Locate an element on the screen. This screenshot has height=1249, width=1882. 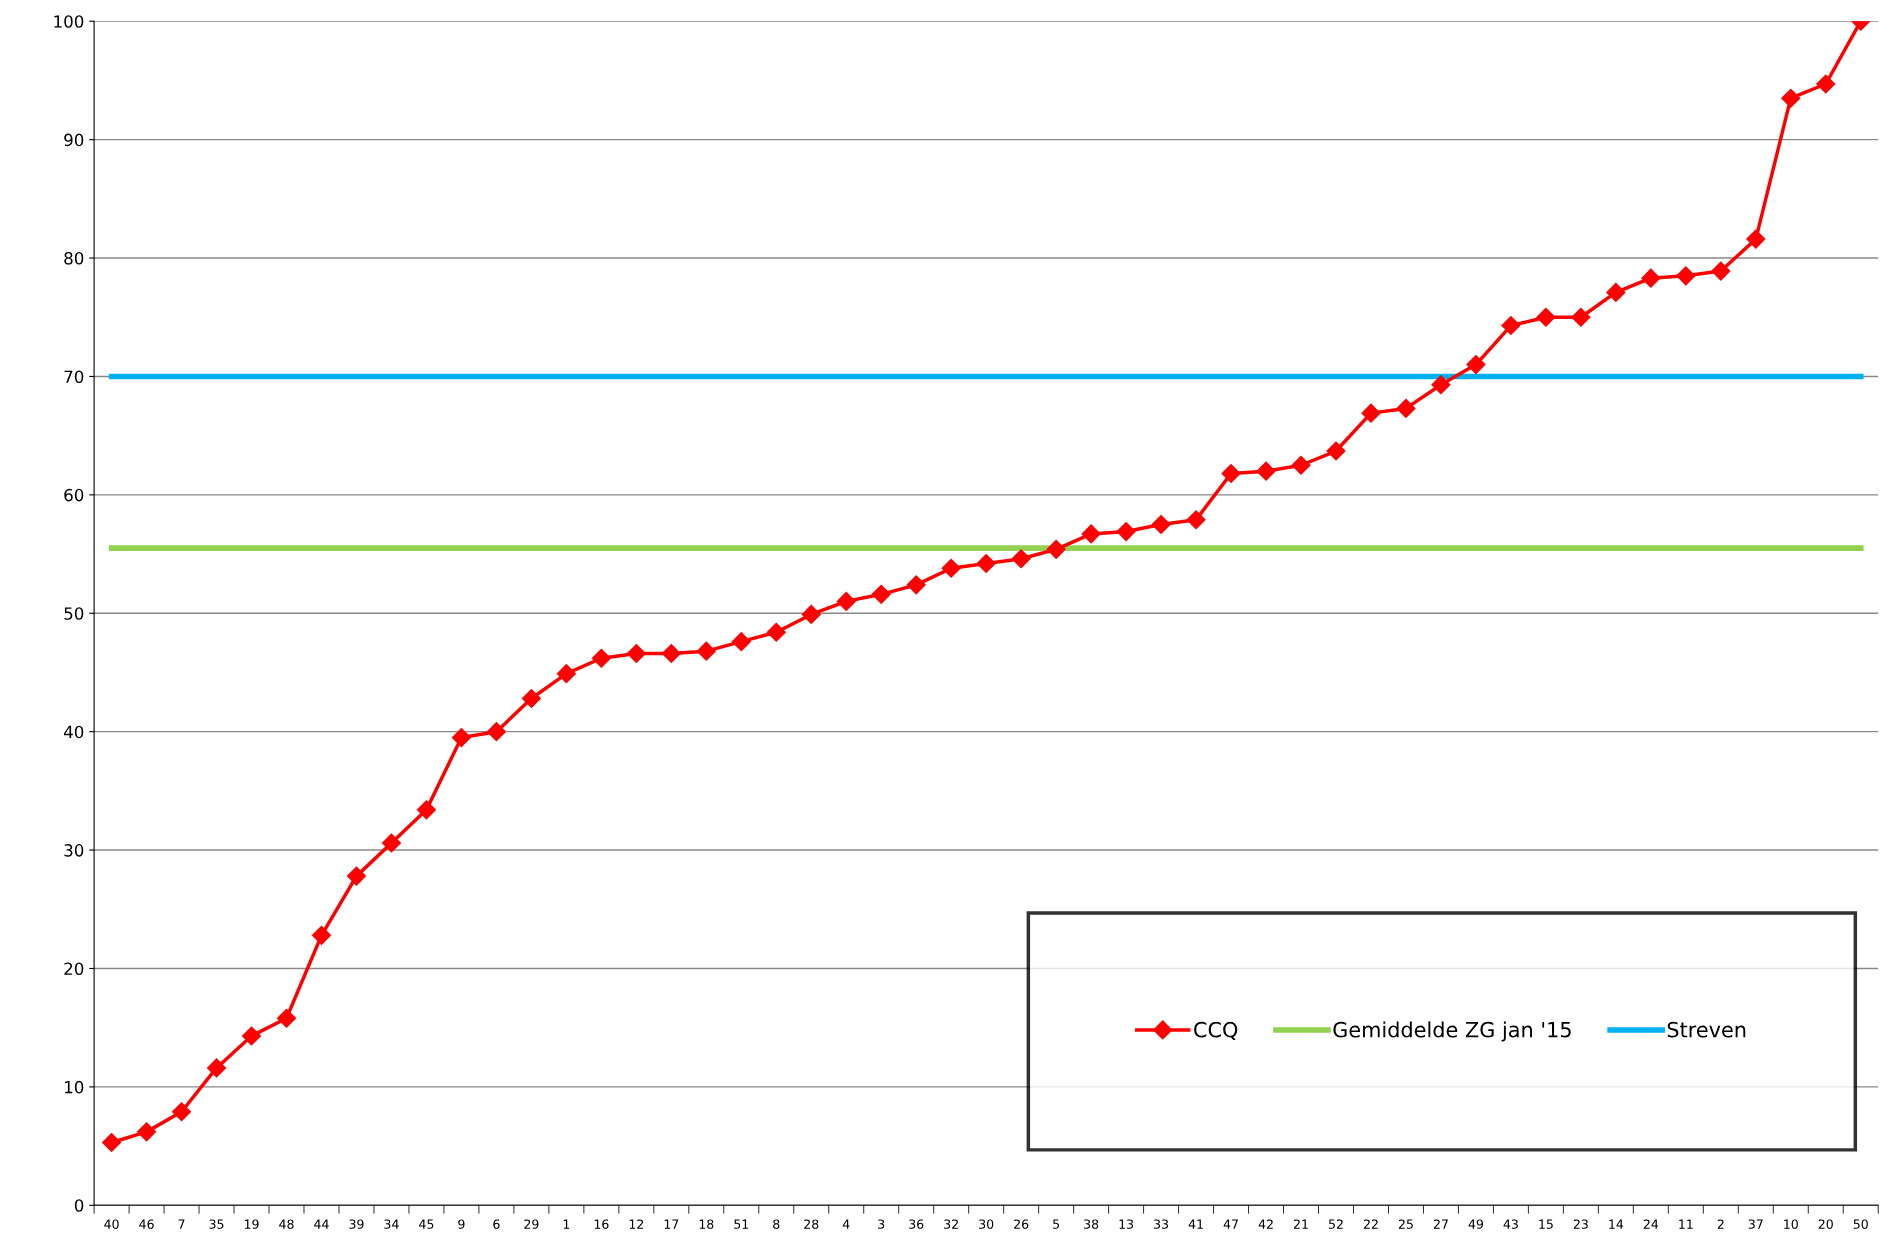
x-tick-label: 24 is located at coordinates (1651, 1224).